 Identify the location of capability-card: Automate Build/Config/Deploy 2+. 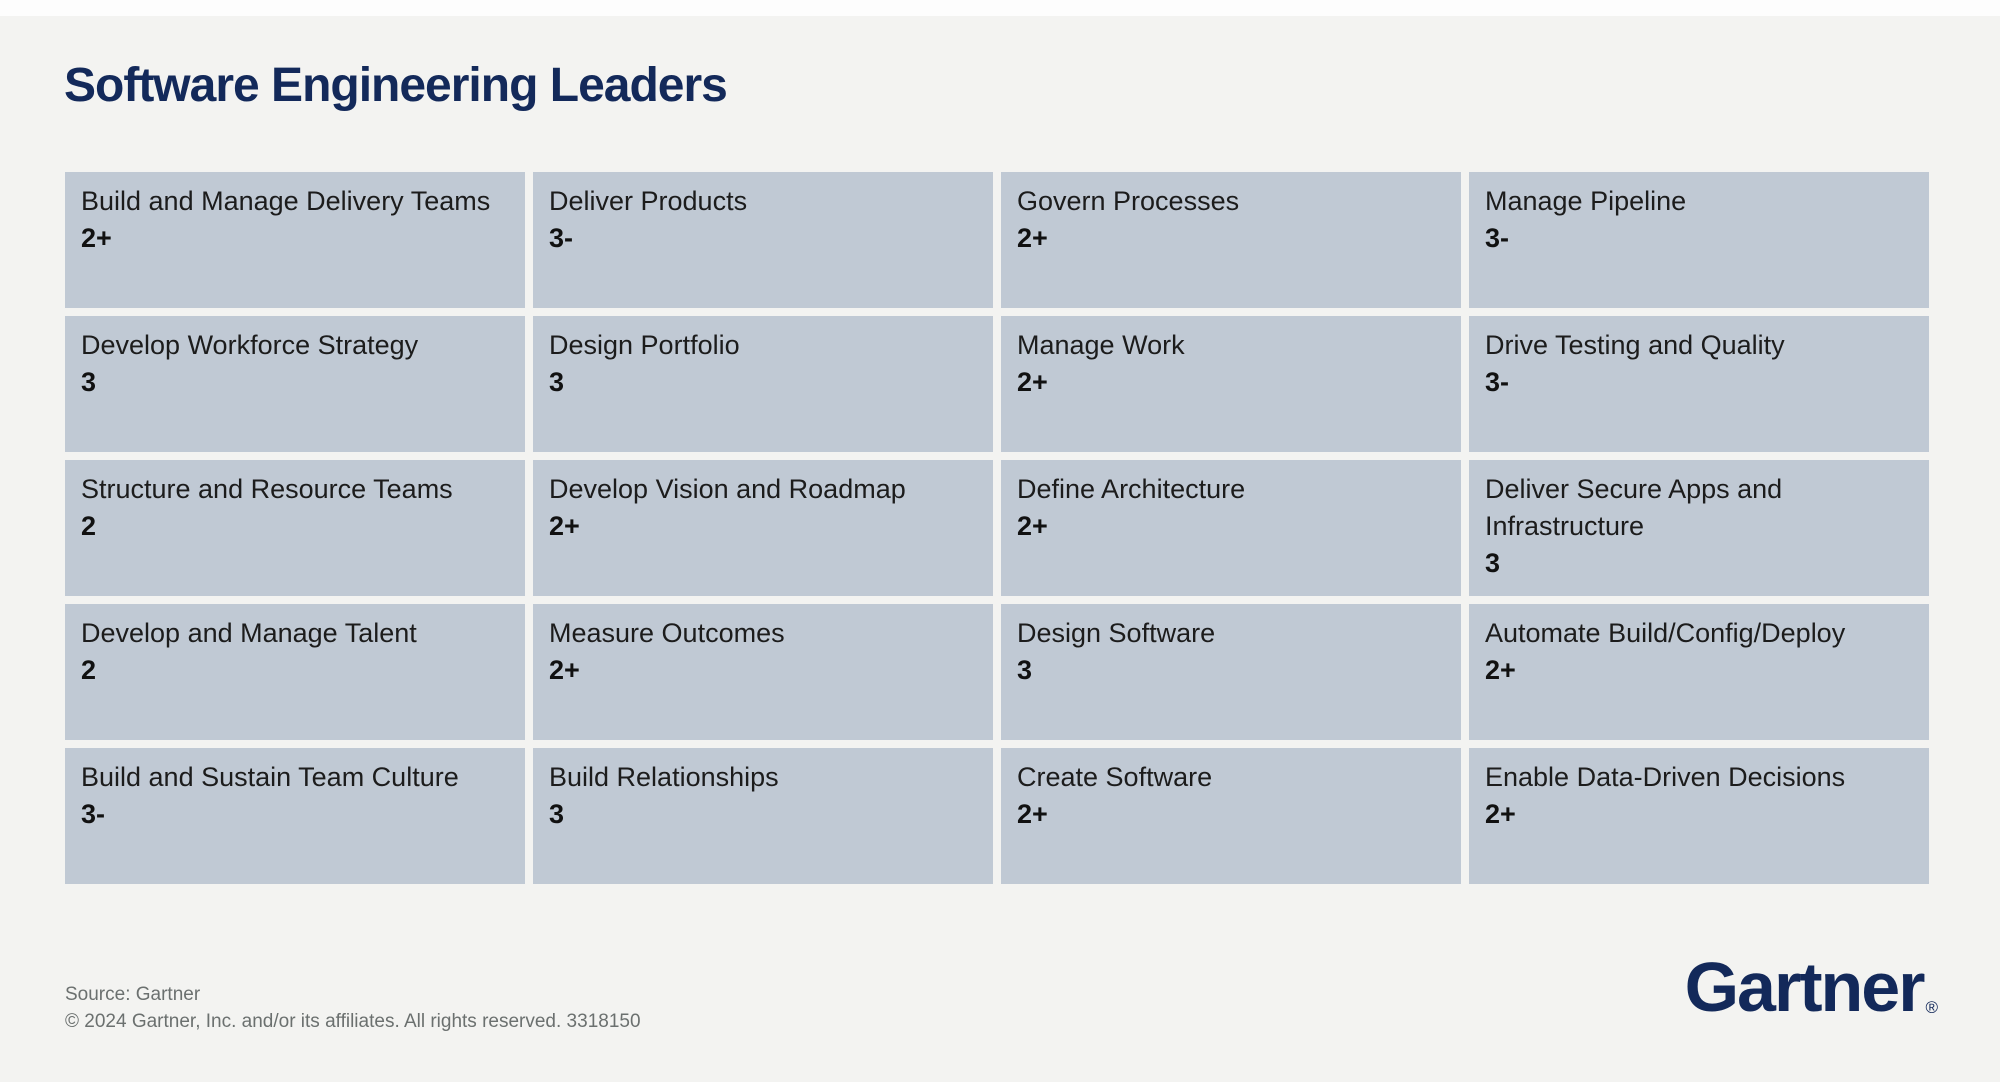
(1699, 672).